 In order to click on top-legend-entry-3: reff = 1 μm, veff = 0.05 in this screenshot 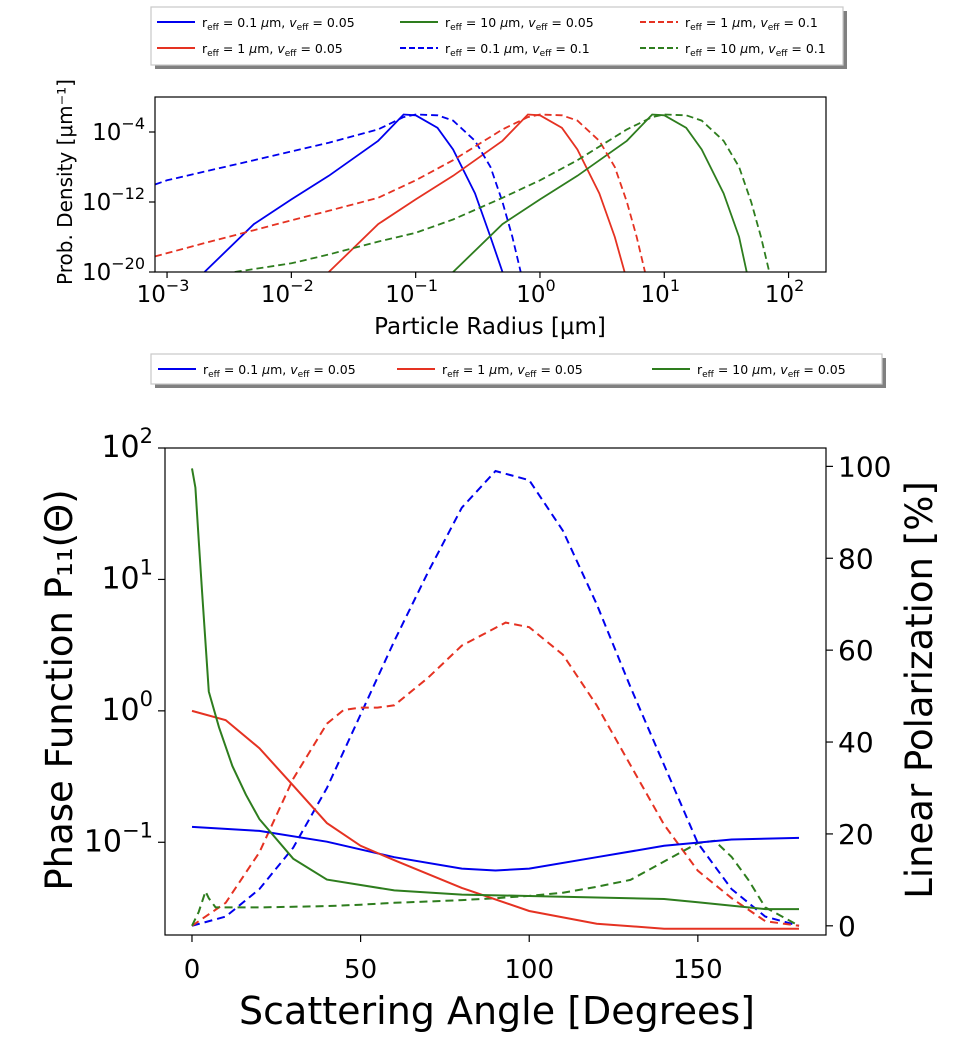, I will do `click(250, 50)`.